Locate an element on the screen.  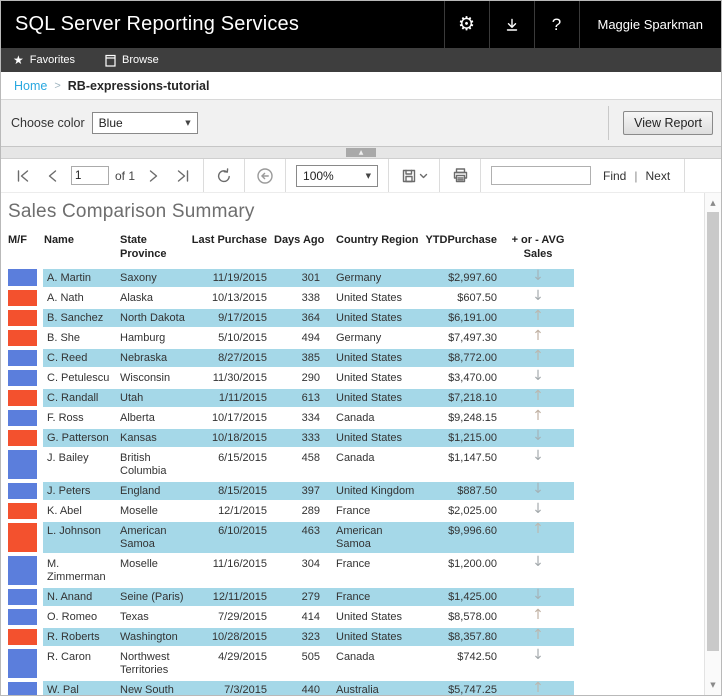
next-link: Next is located at coordinates (658, 175).